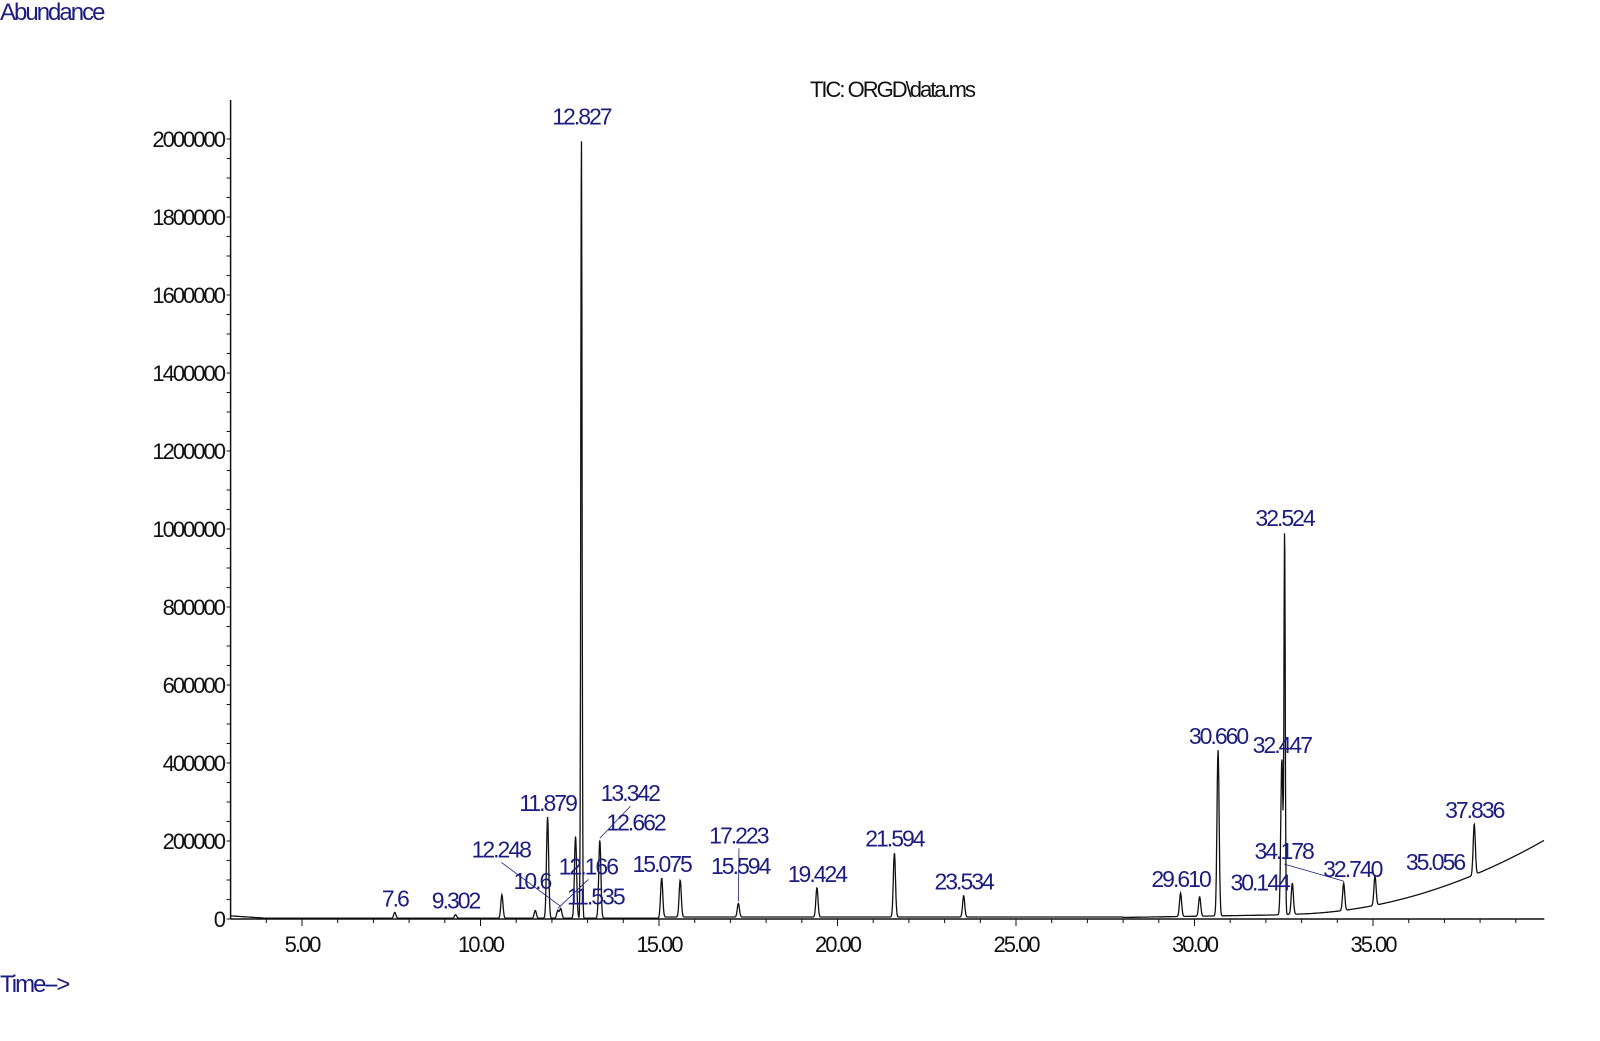 The width and height of the screenshot is (1600, 1041). Describe the element at coordinates (1436, 862) in the screenshot. I see `peak-label: 35.056` at that location.